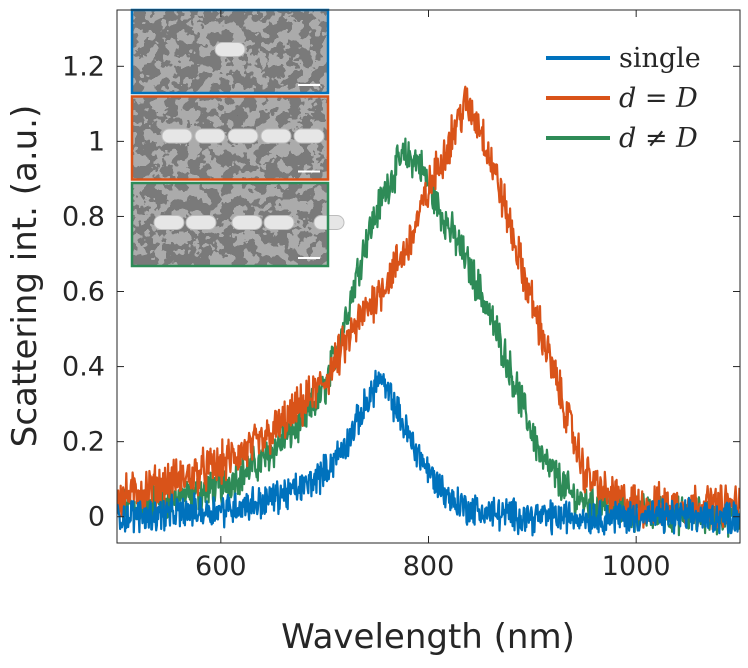 This screenshot has width=748, height=668. Describe the element at coordinates (658, 98) in the screenshot. I see `legend-label: d = D` at that location.